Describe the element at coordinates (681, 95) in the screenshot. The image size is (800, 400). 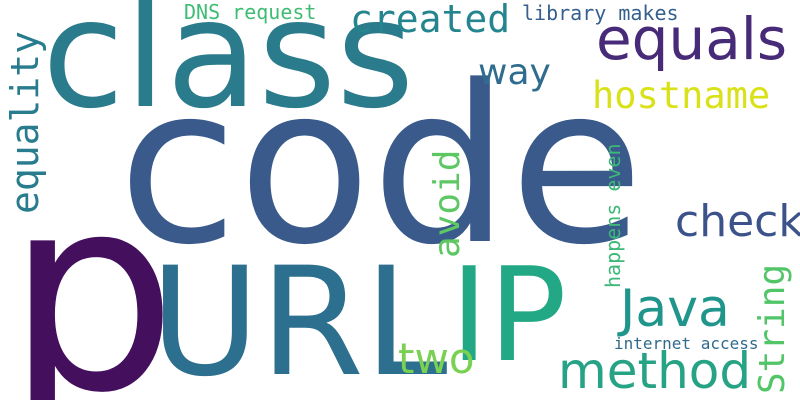
I see `word-hostname: hostname` at that location.